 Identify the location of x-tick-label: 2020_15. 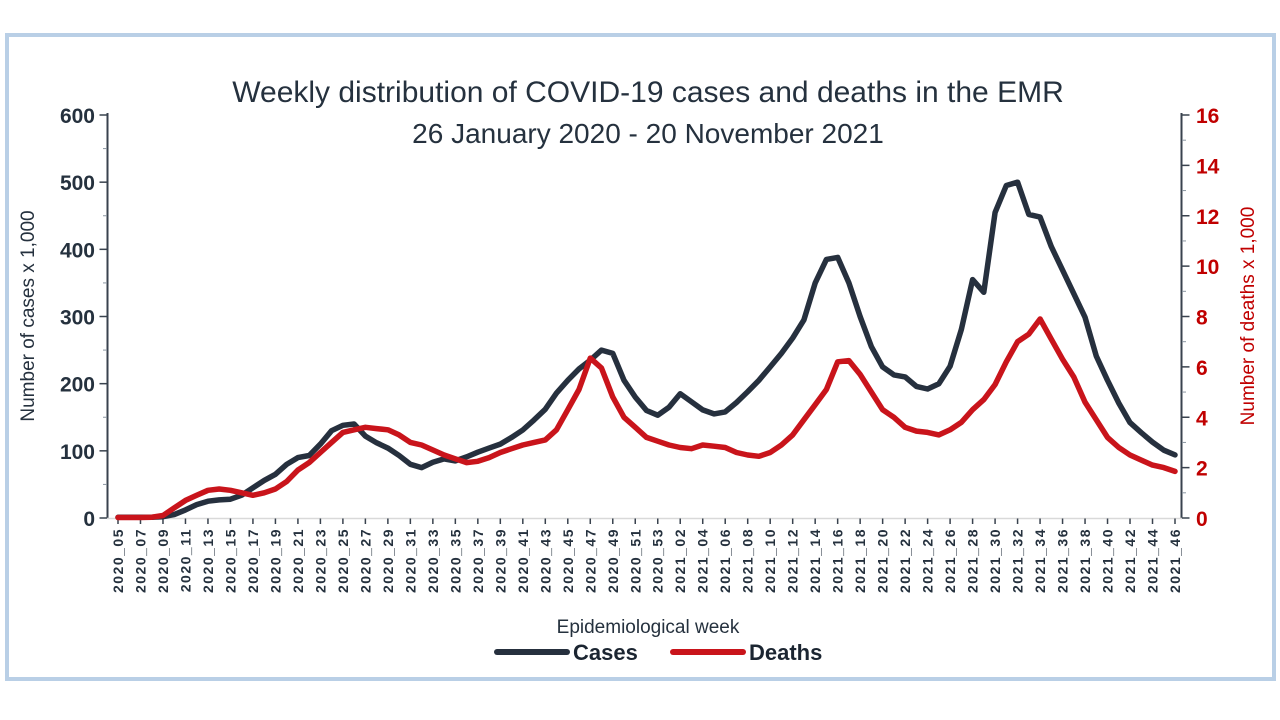
(230, 560).